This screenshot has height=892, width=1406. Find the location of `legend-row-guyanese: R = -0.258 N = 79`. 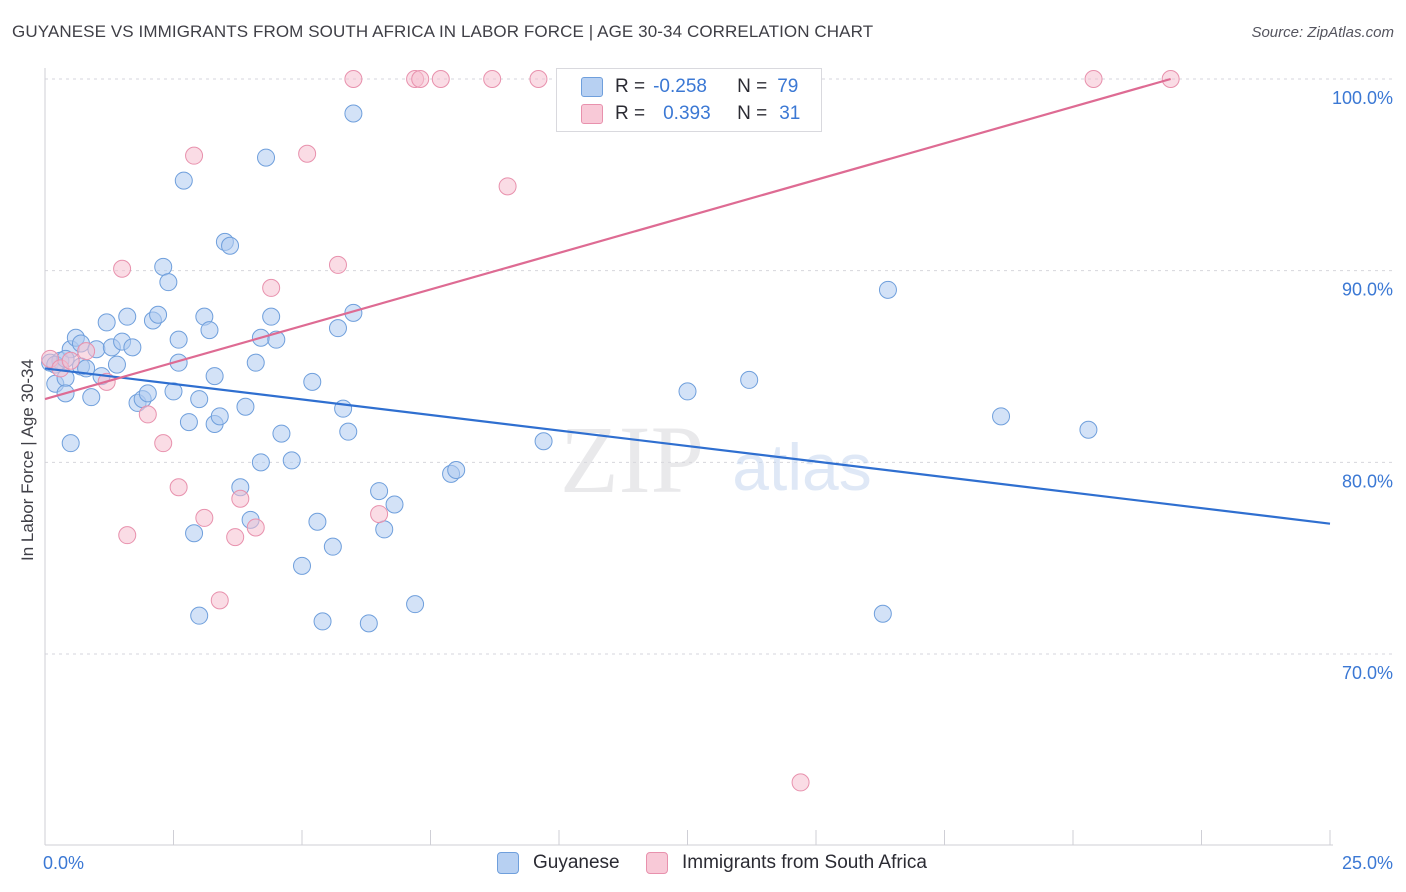

legend-row-guyanese: R = -0.258 N = 79 is located at coordinates (689, 87).